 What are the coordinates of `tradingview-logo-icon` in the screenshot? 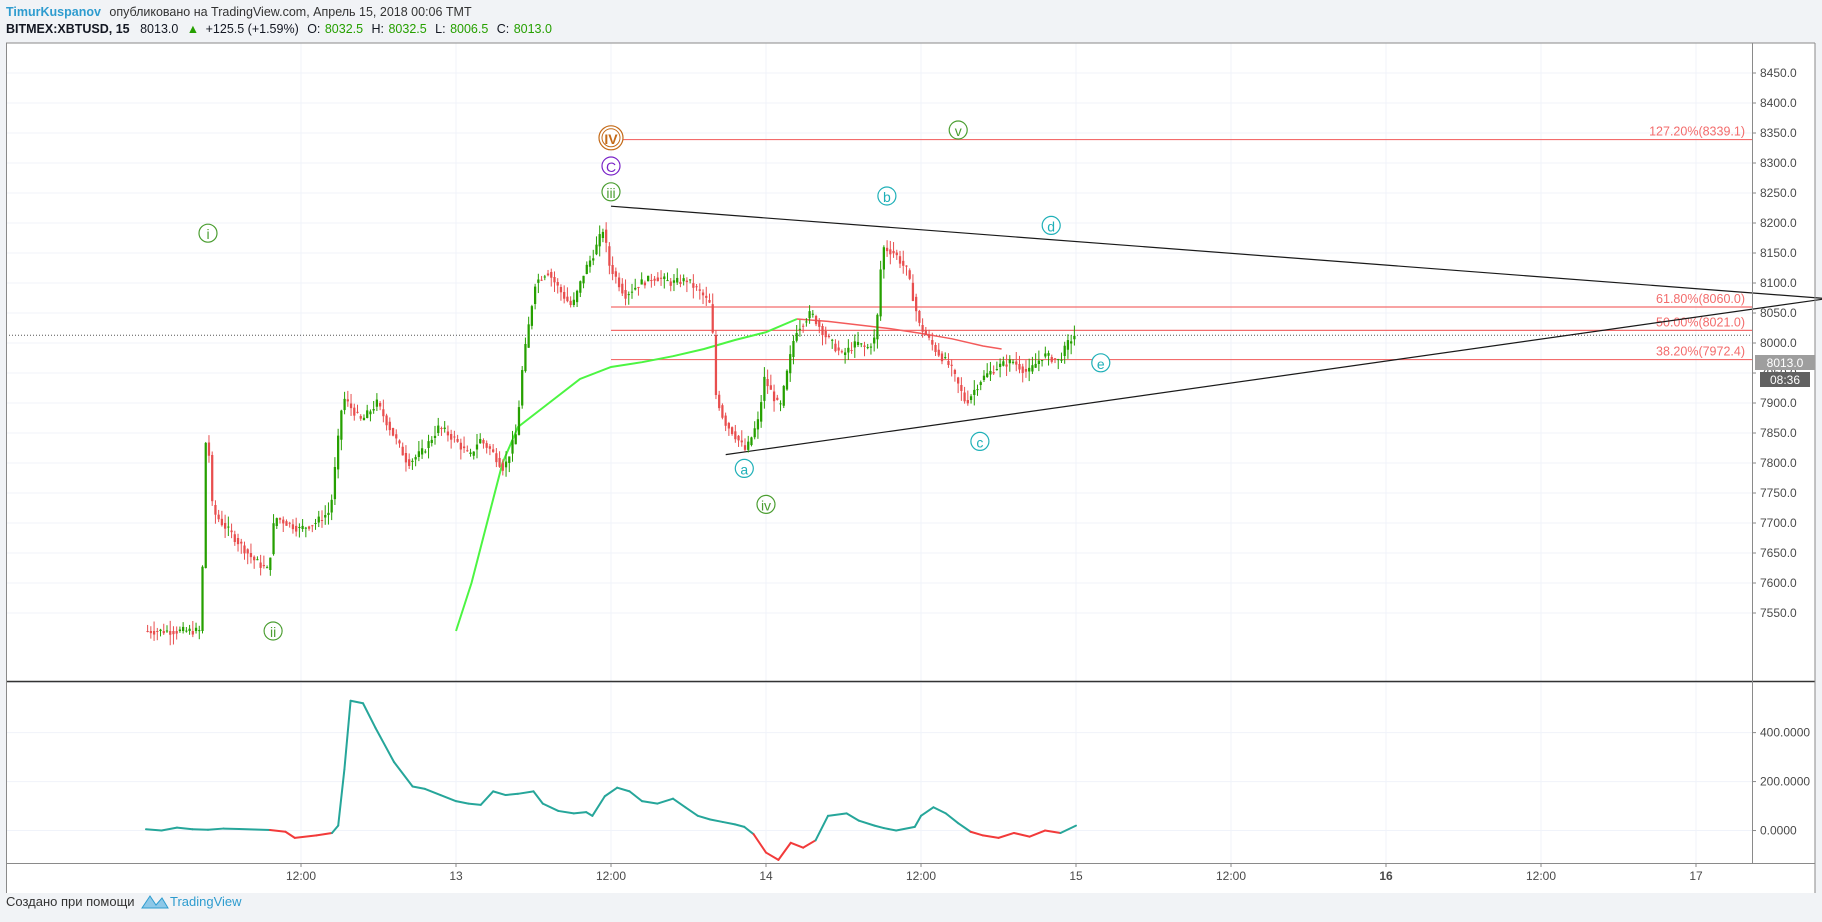 It's located at (155, 902).